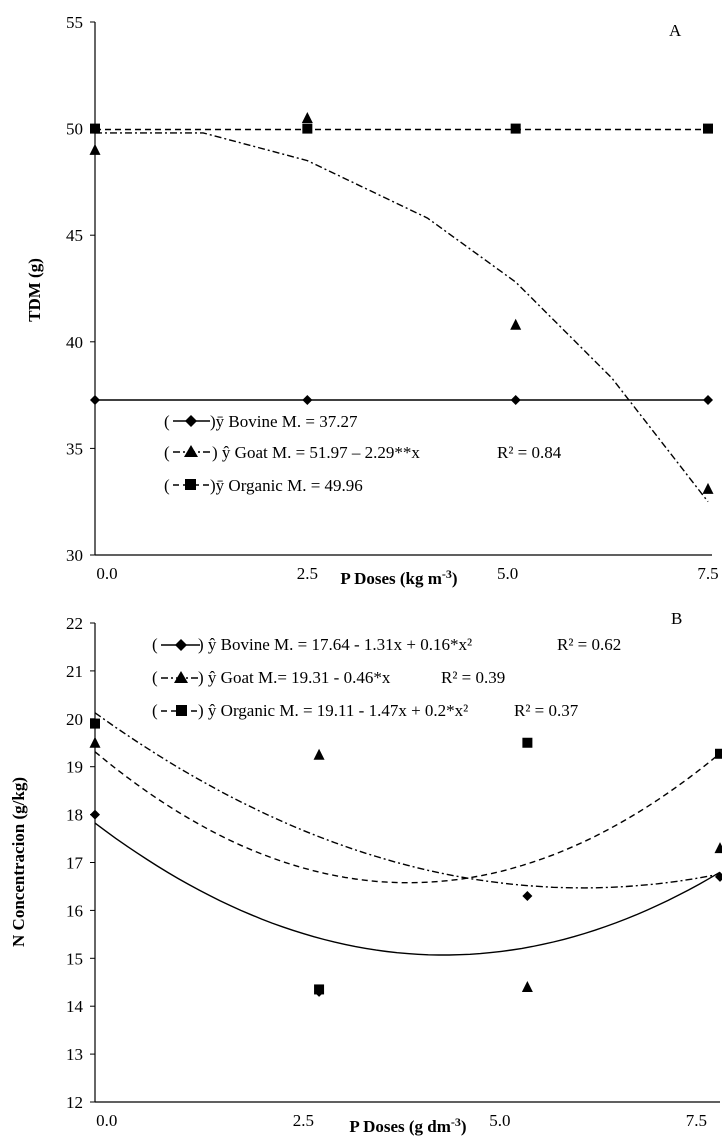 The image size is (722, 1138). Describe the element at coordinates (286, 485) in the screenshot. I see `svg-text: )ȳ Organic M. = 49.96` at that location.